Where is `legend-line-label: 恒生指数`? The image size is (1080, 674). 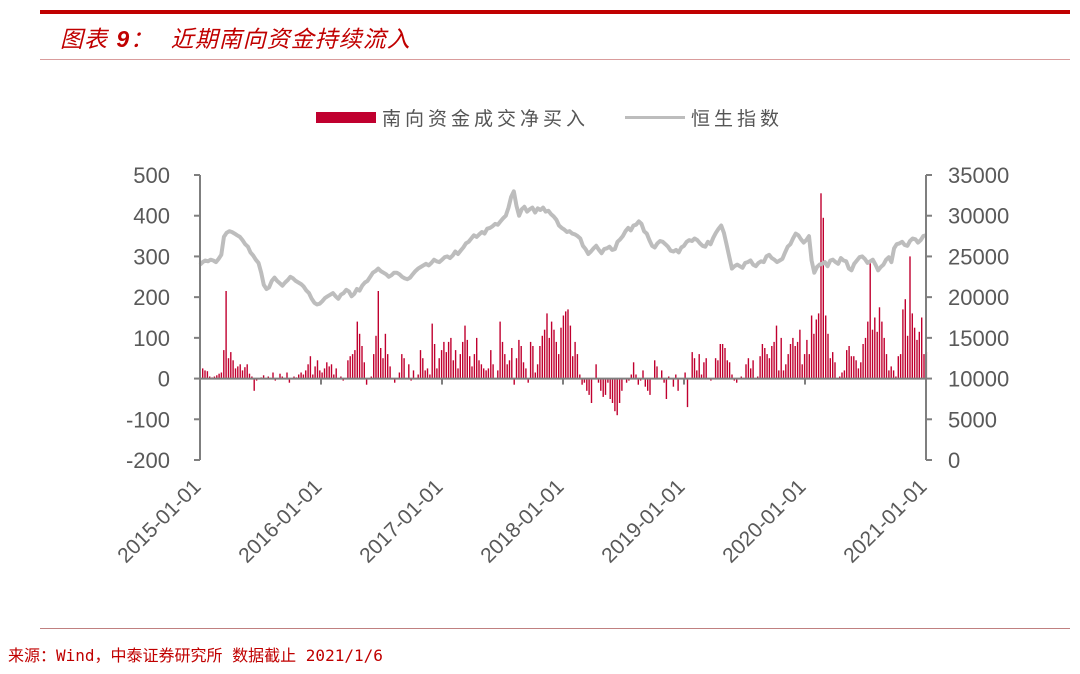
legend-line-label: 恒生指数 is located at coordinates (737, 118).